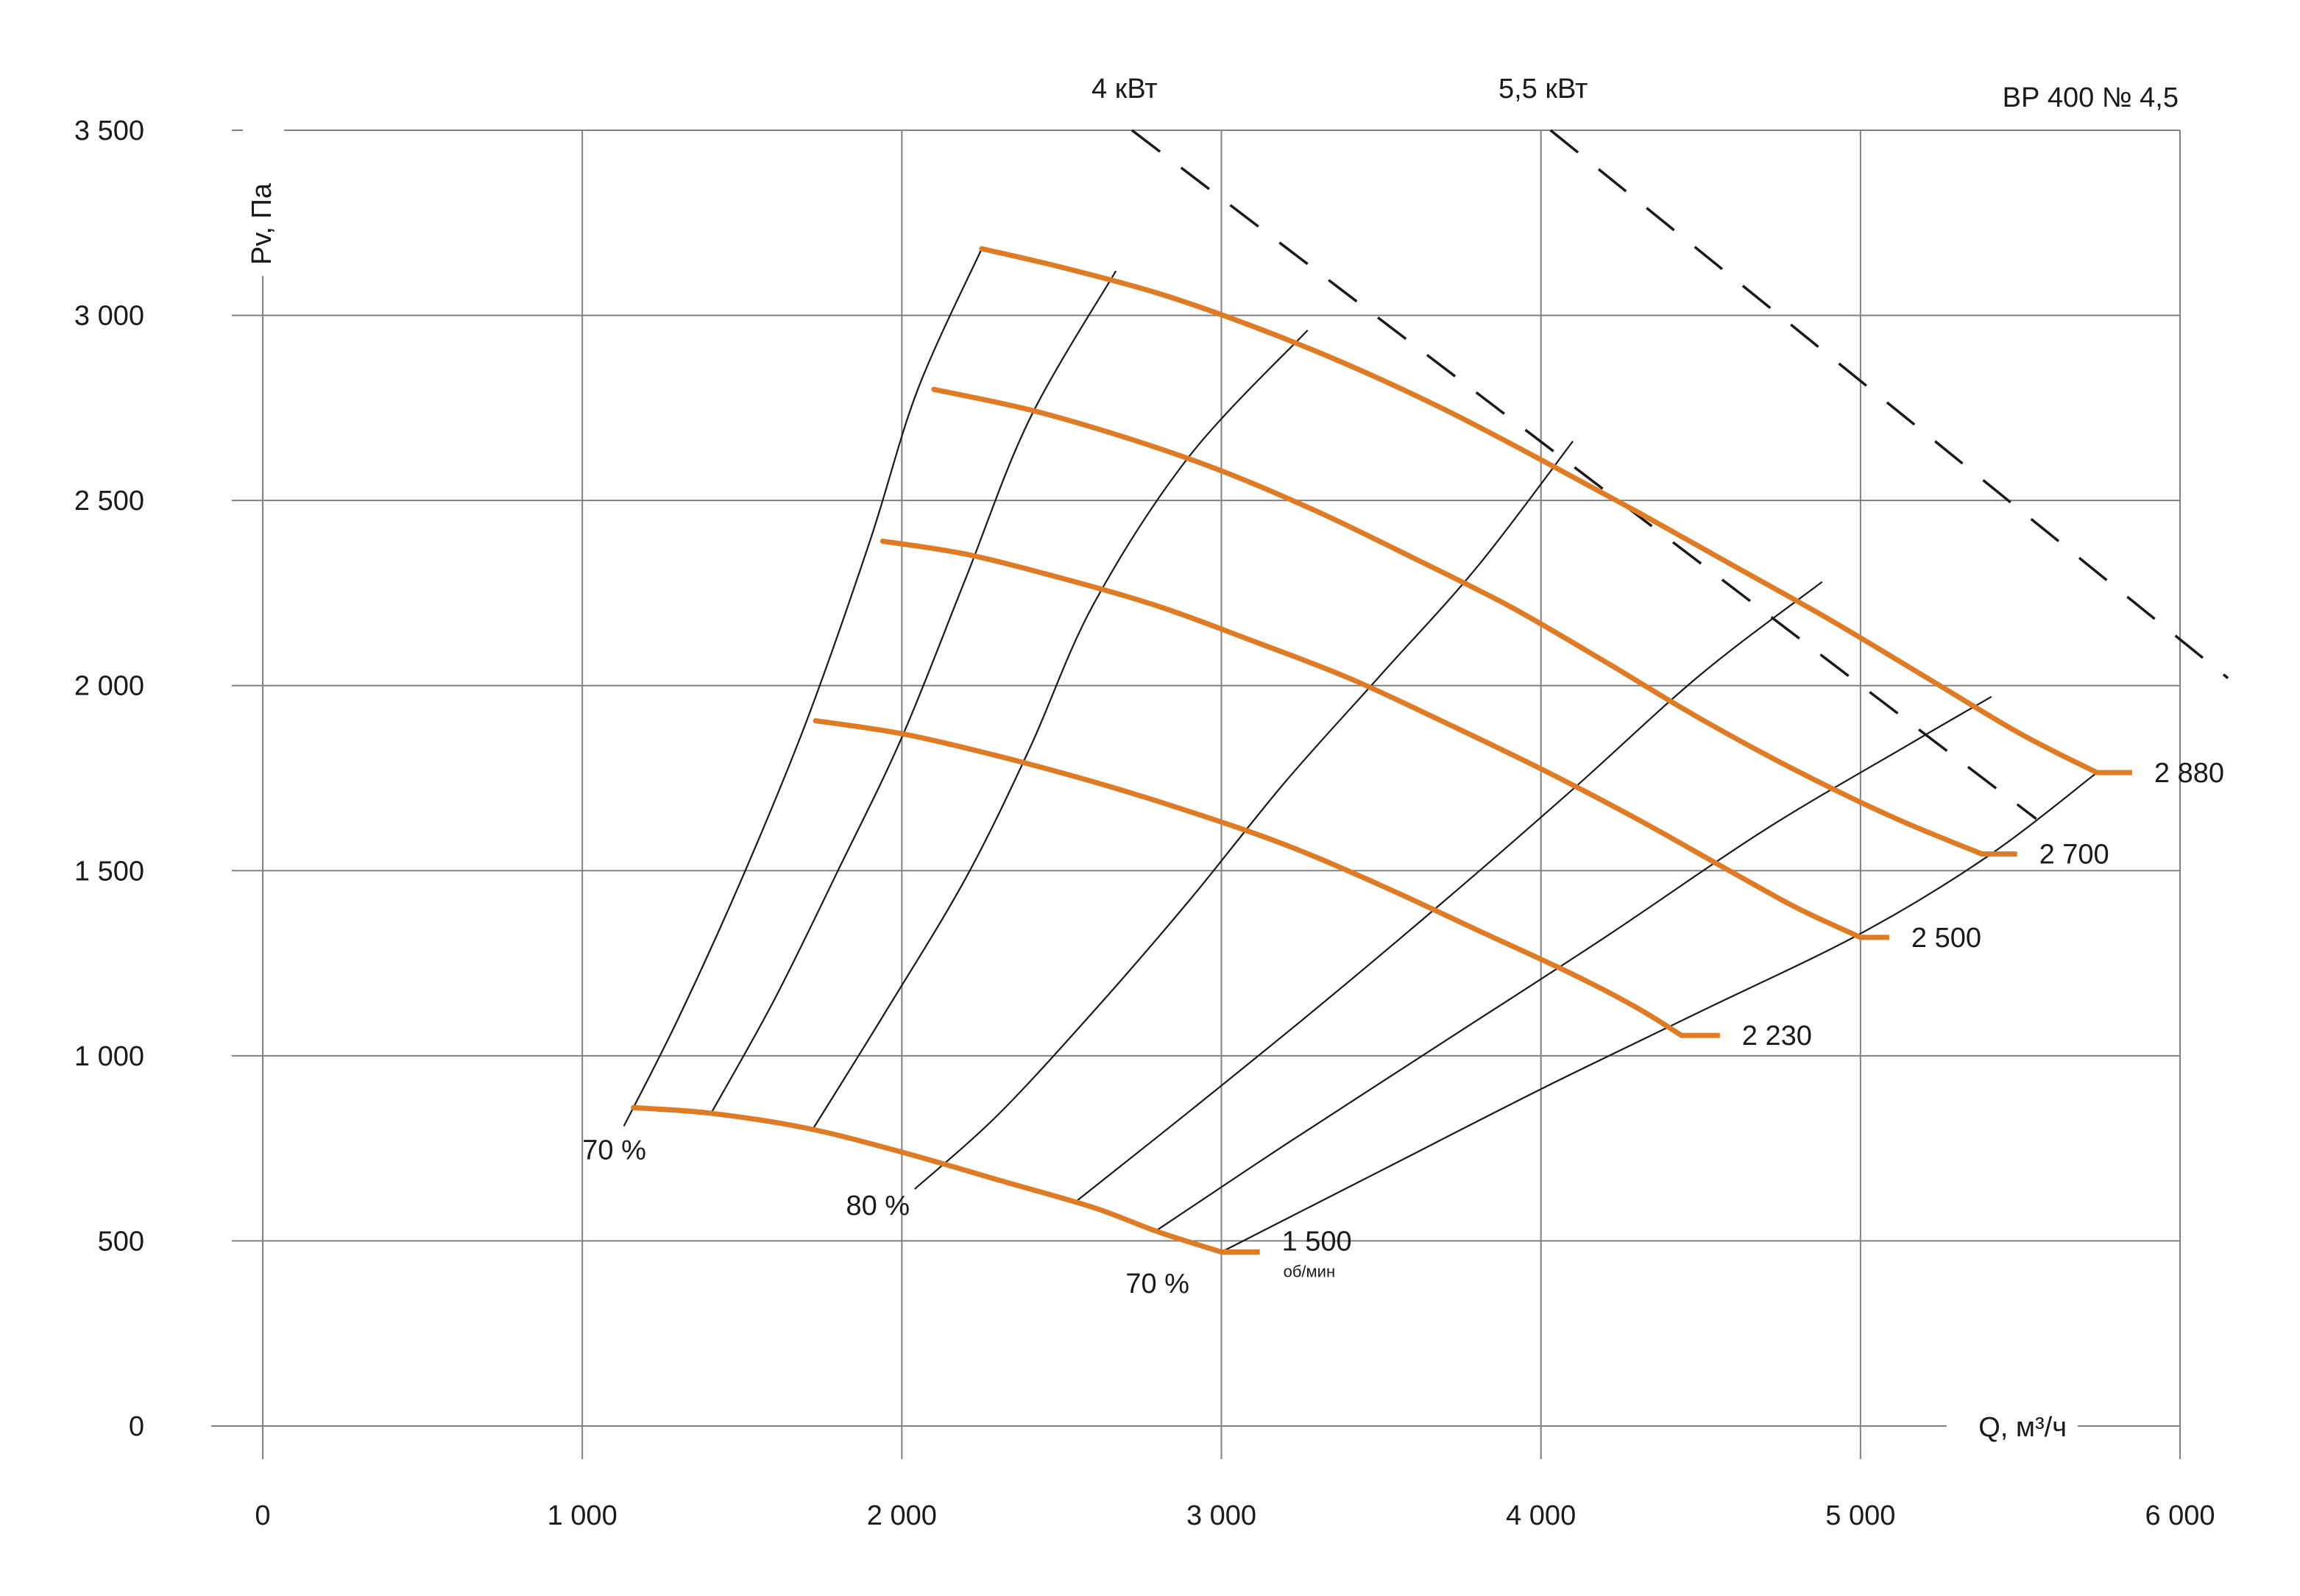 The width and height of the screenshot is (2300, 1596). I want to click on y-tick-label: 2 000, so click(109, 686).